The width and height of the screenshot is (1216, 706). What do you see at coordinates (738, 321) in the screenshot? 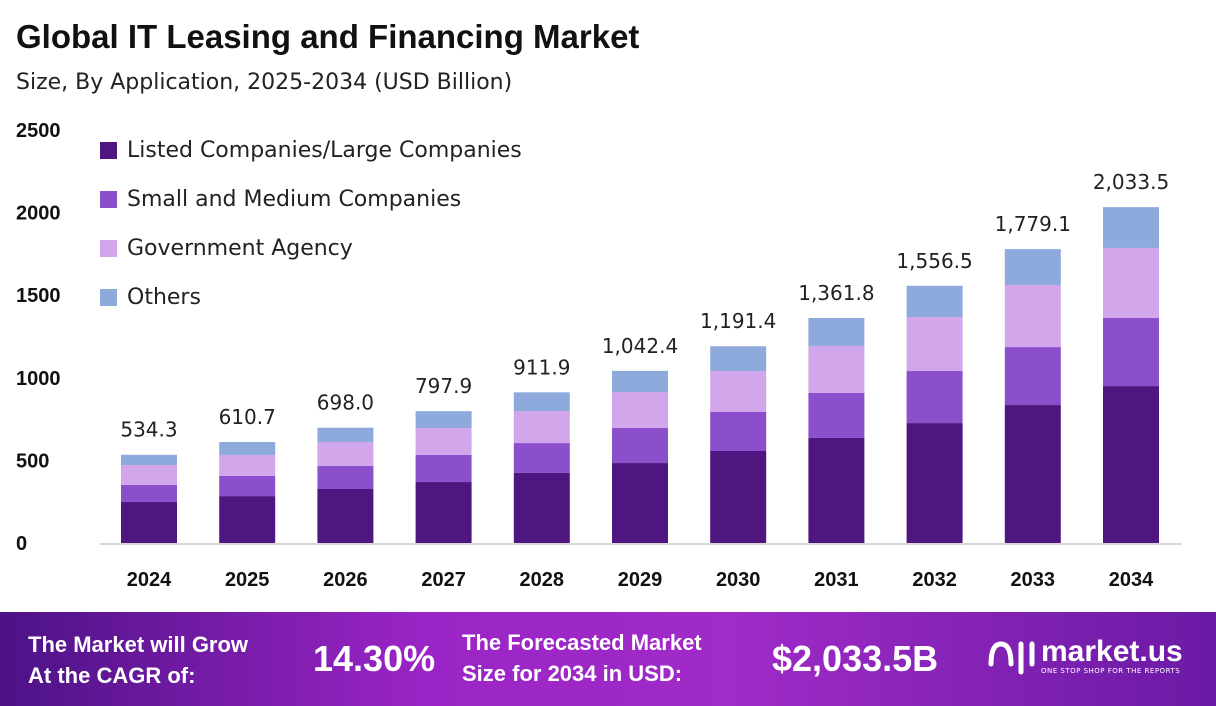
I see `total-label: 1,191.4` at bounding box center [738, 321].